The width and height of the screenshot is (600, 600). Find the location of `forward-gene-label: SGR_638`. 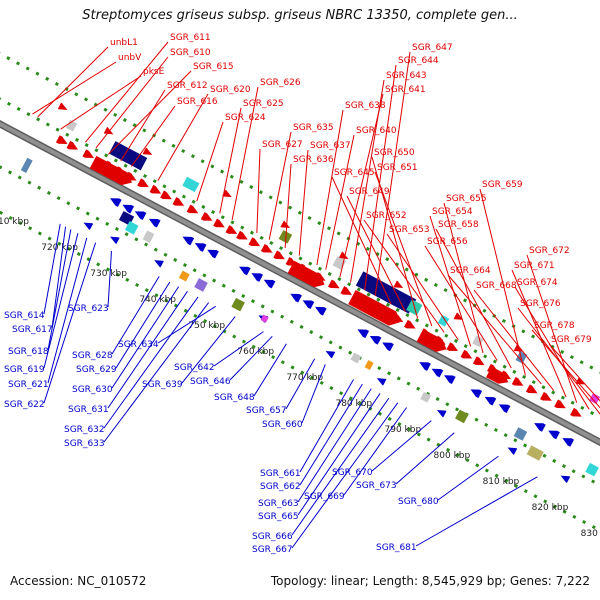

forward-gene-label: SGR_638 is located at coordinates (365, 106).